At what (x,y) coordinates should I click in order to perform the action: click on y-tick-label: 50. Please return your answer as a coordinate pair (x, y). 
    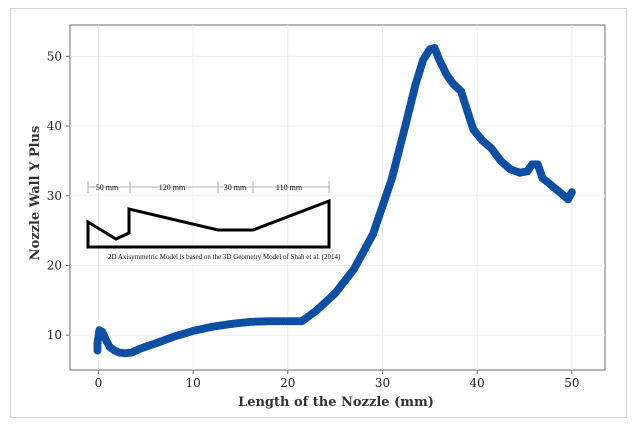
    Looking at the image, I should click on (54, 56).